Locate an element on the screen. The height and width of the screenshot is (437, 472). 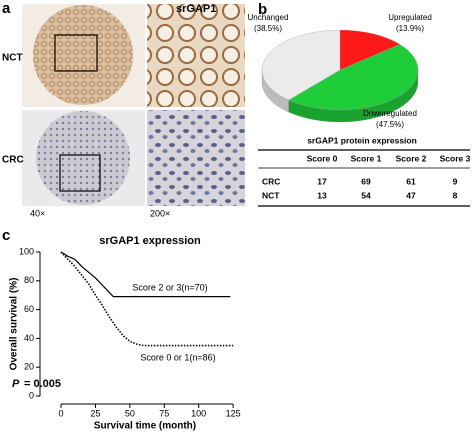
pie-label: Downregulated is located at coordinates (390, 113).